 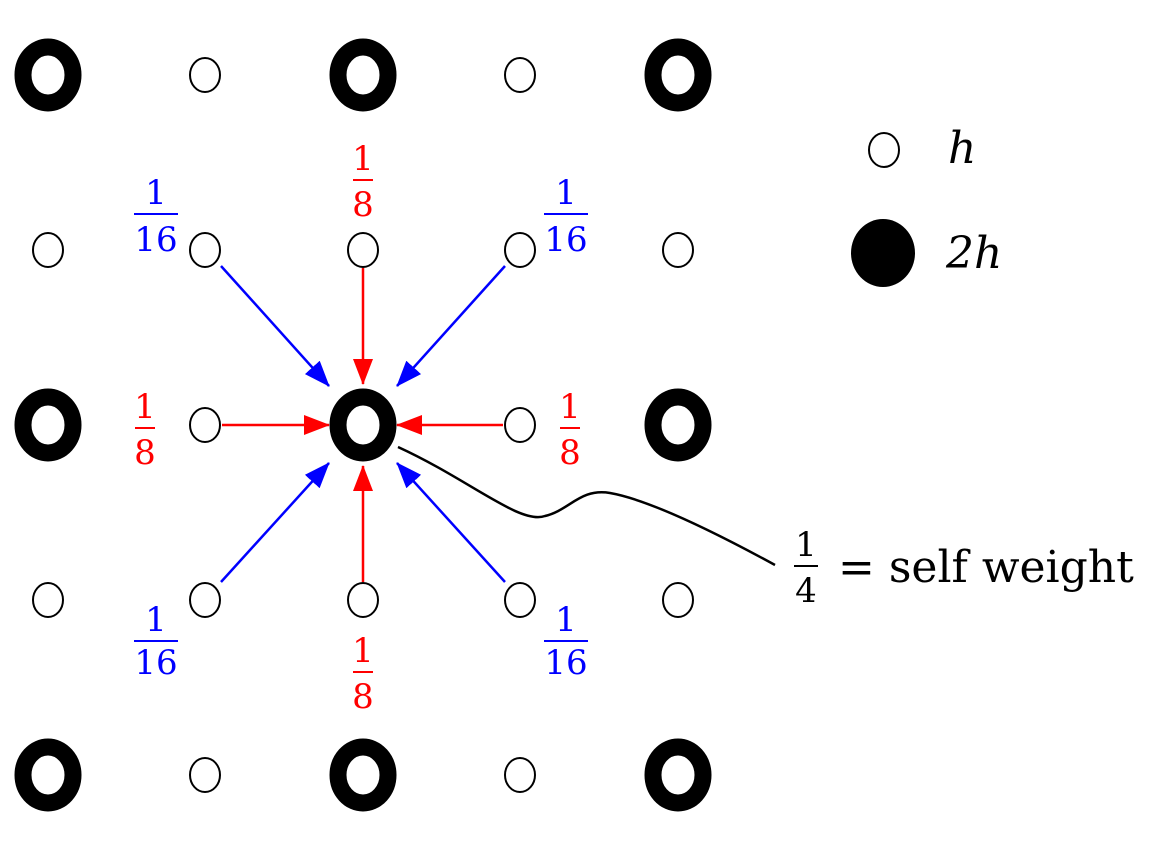 I want to click on diagonal-arrows, so click(x=363, y=424).